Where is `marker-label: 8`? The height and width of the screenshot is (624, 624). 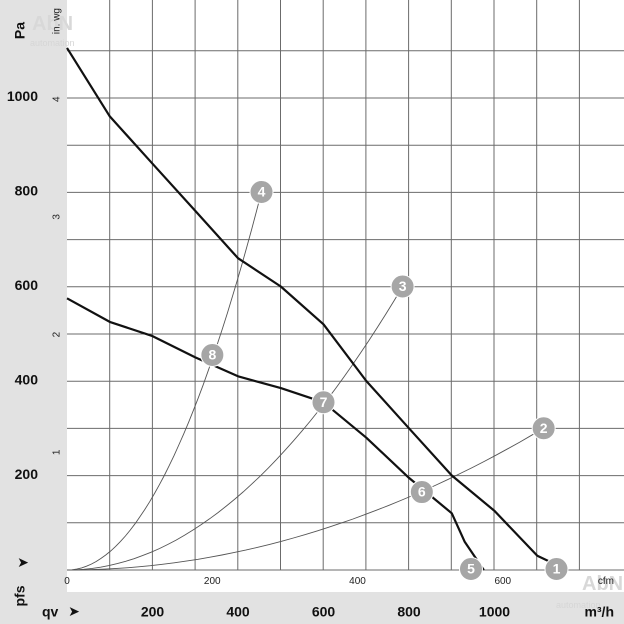
marker-label: 8 is located at coordinates (212, 355).